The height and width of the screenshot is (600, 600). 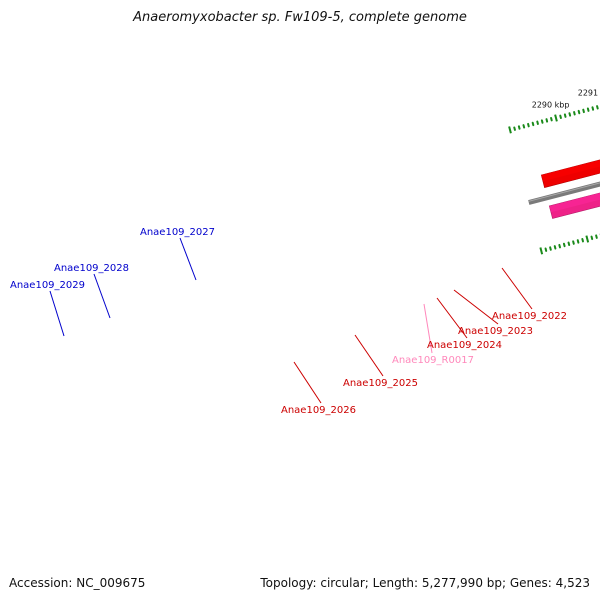 I want to click on feature-label-text: Anae109_2022, so click(x=529, y=316).